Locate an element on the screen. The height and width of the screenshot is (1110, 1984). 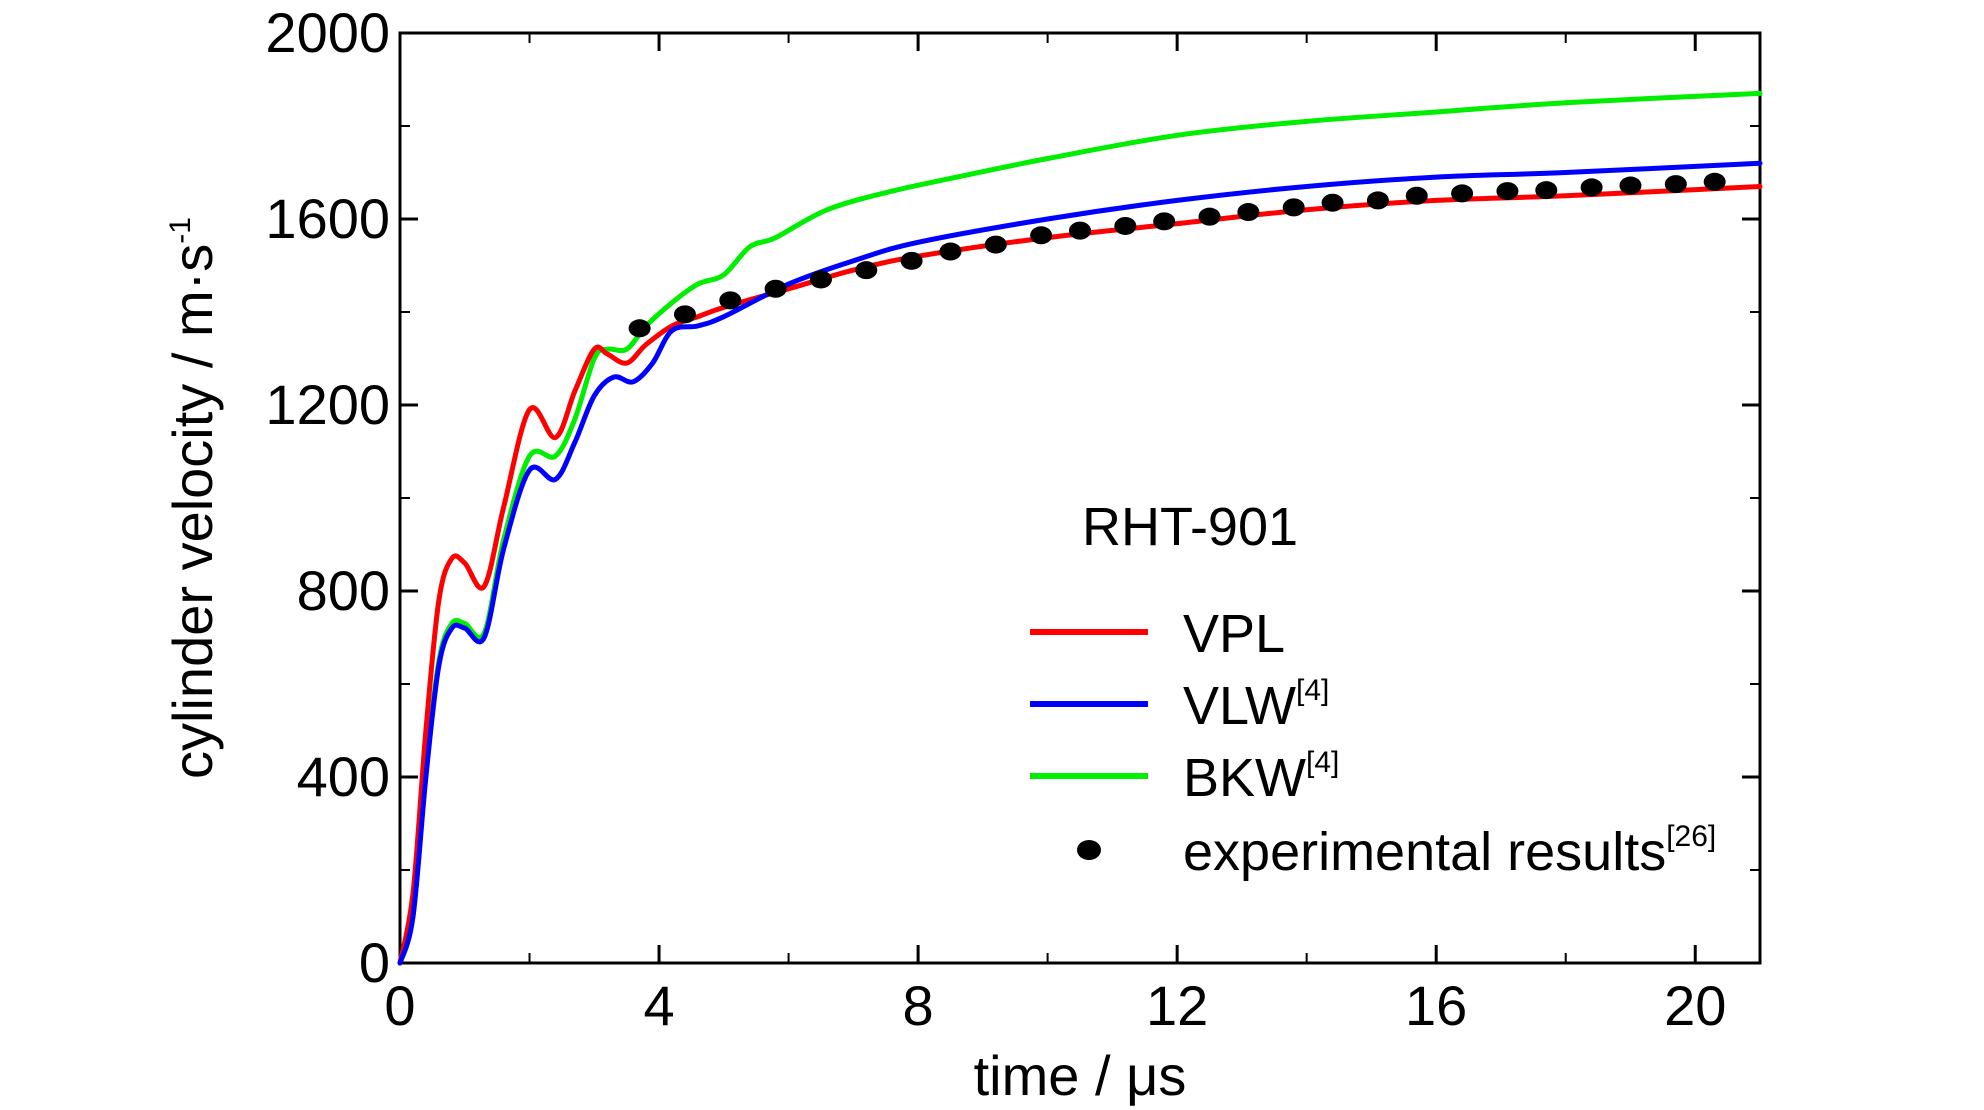
y-axis-title: cylinder velocity / m·s-1 is located at coordinates (192, 498).